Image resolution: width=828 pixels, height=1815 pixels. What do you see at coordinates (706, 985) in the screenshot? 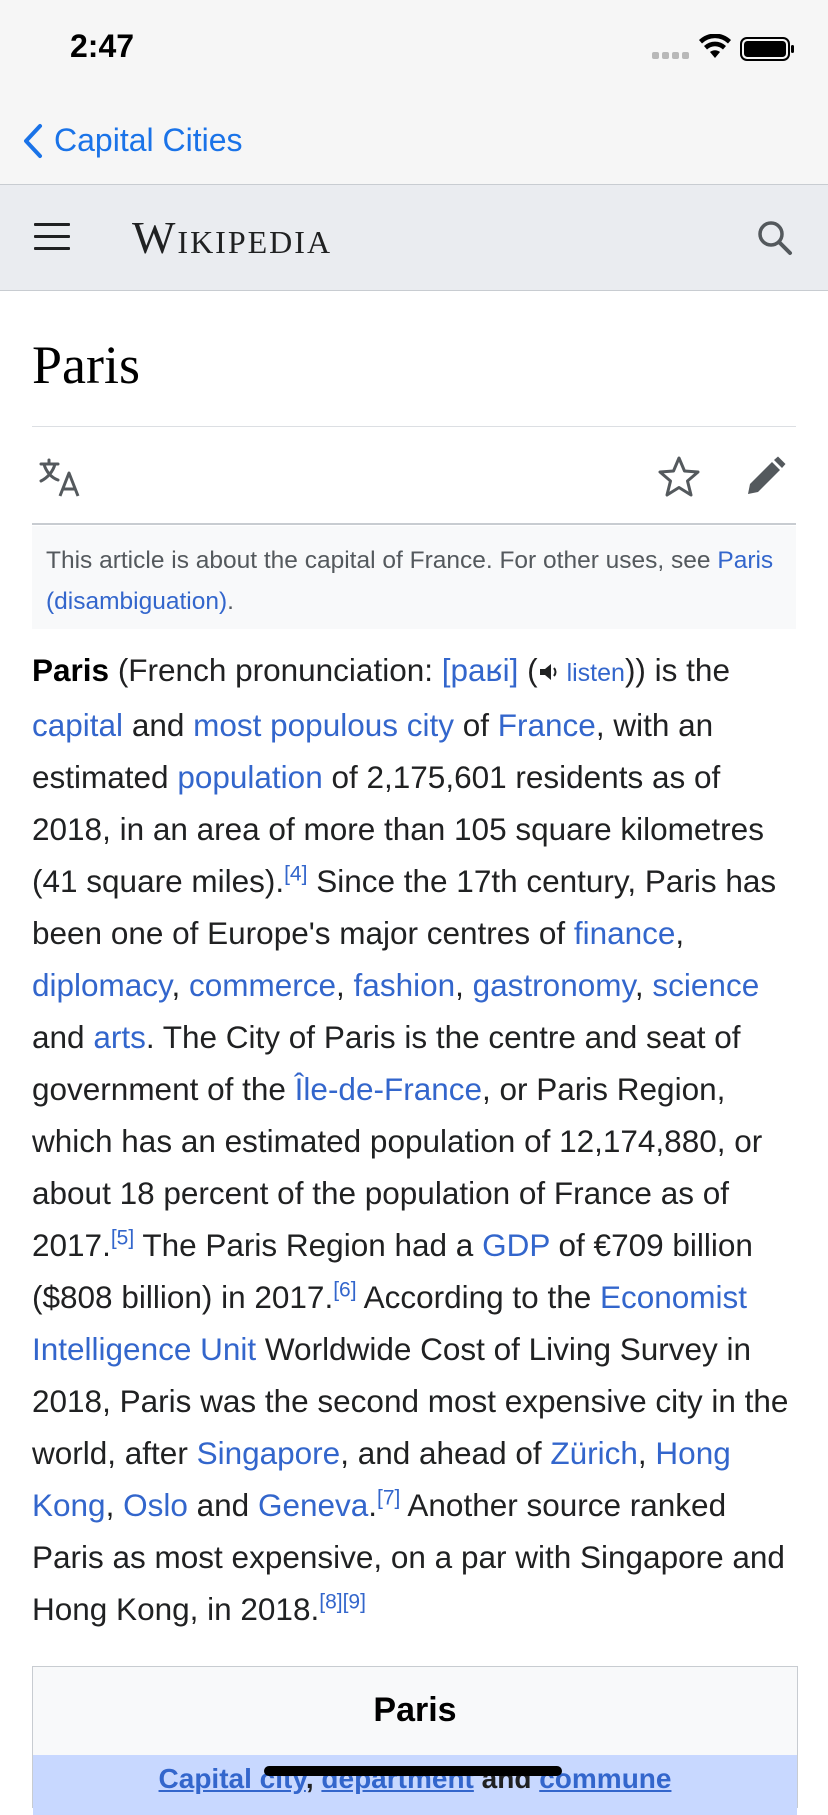
I see `link-science: science` at bounding box center [706, 985].